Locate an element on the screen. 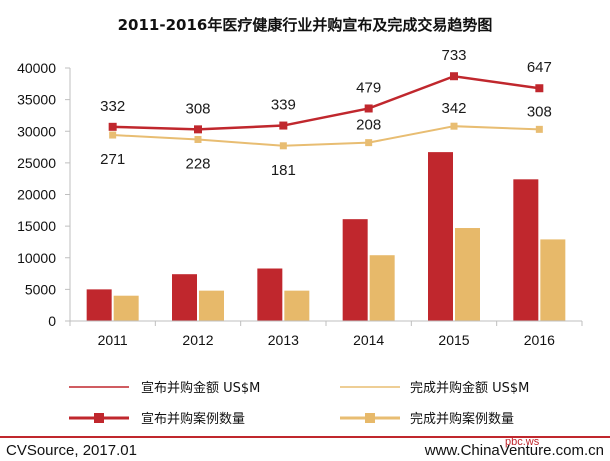 This screenshot has height=461, width=610. y-tick-label: 30000 is located at coordinates (36, 131).